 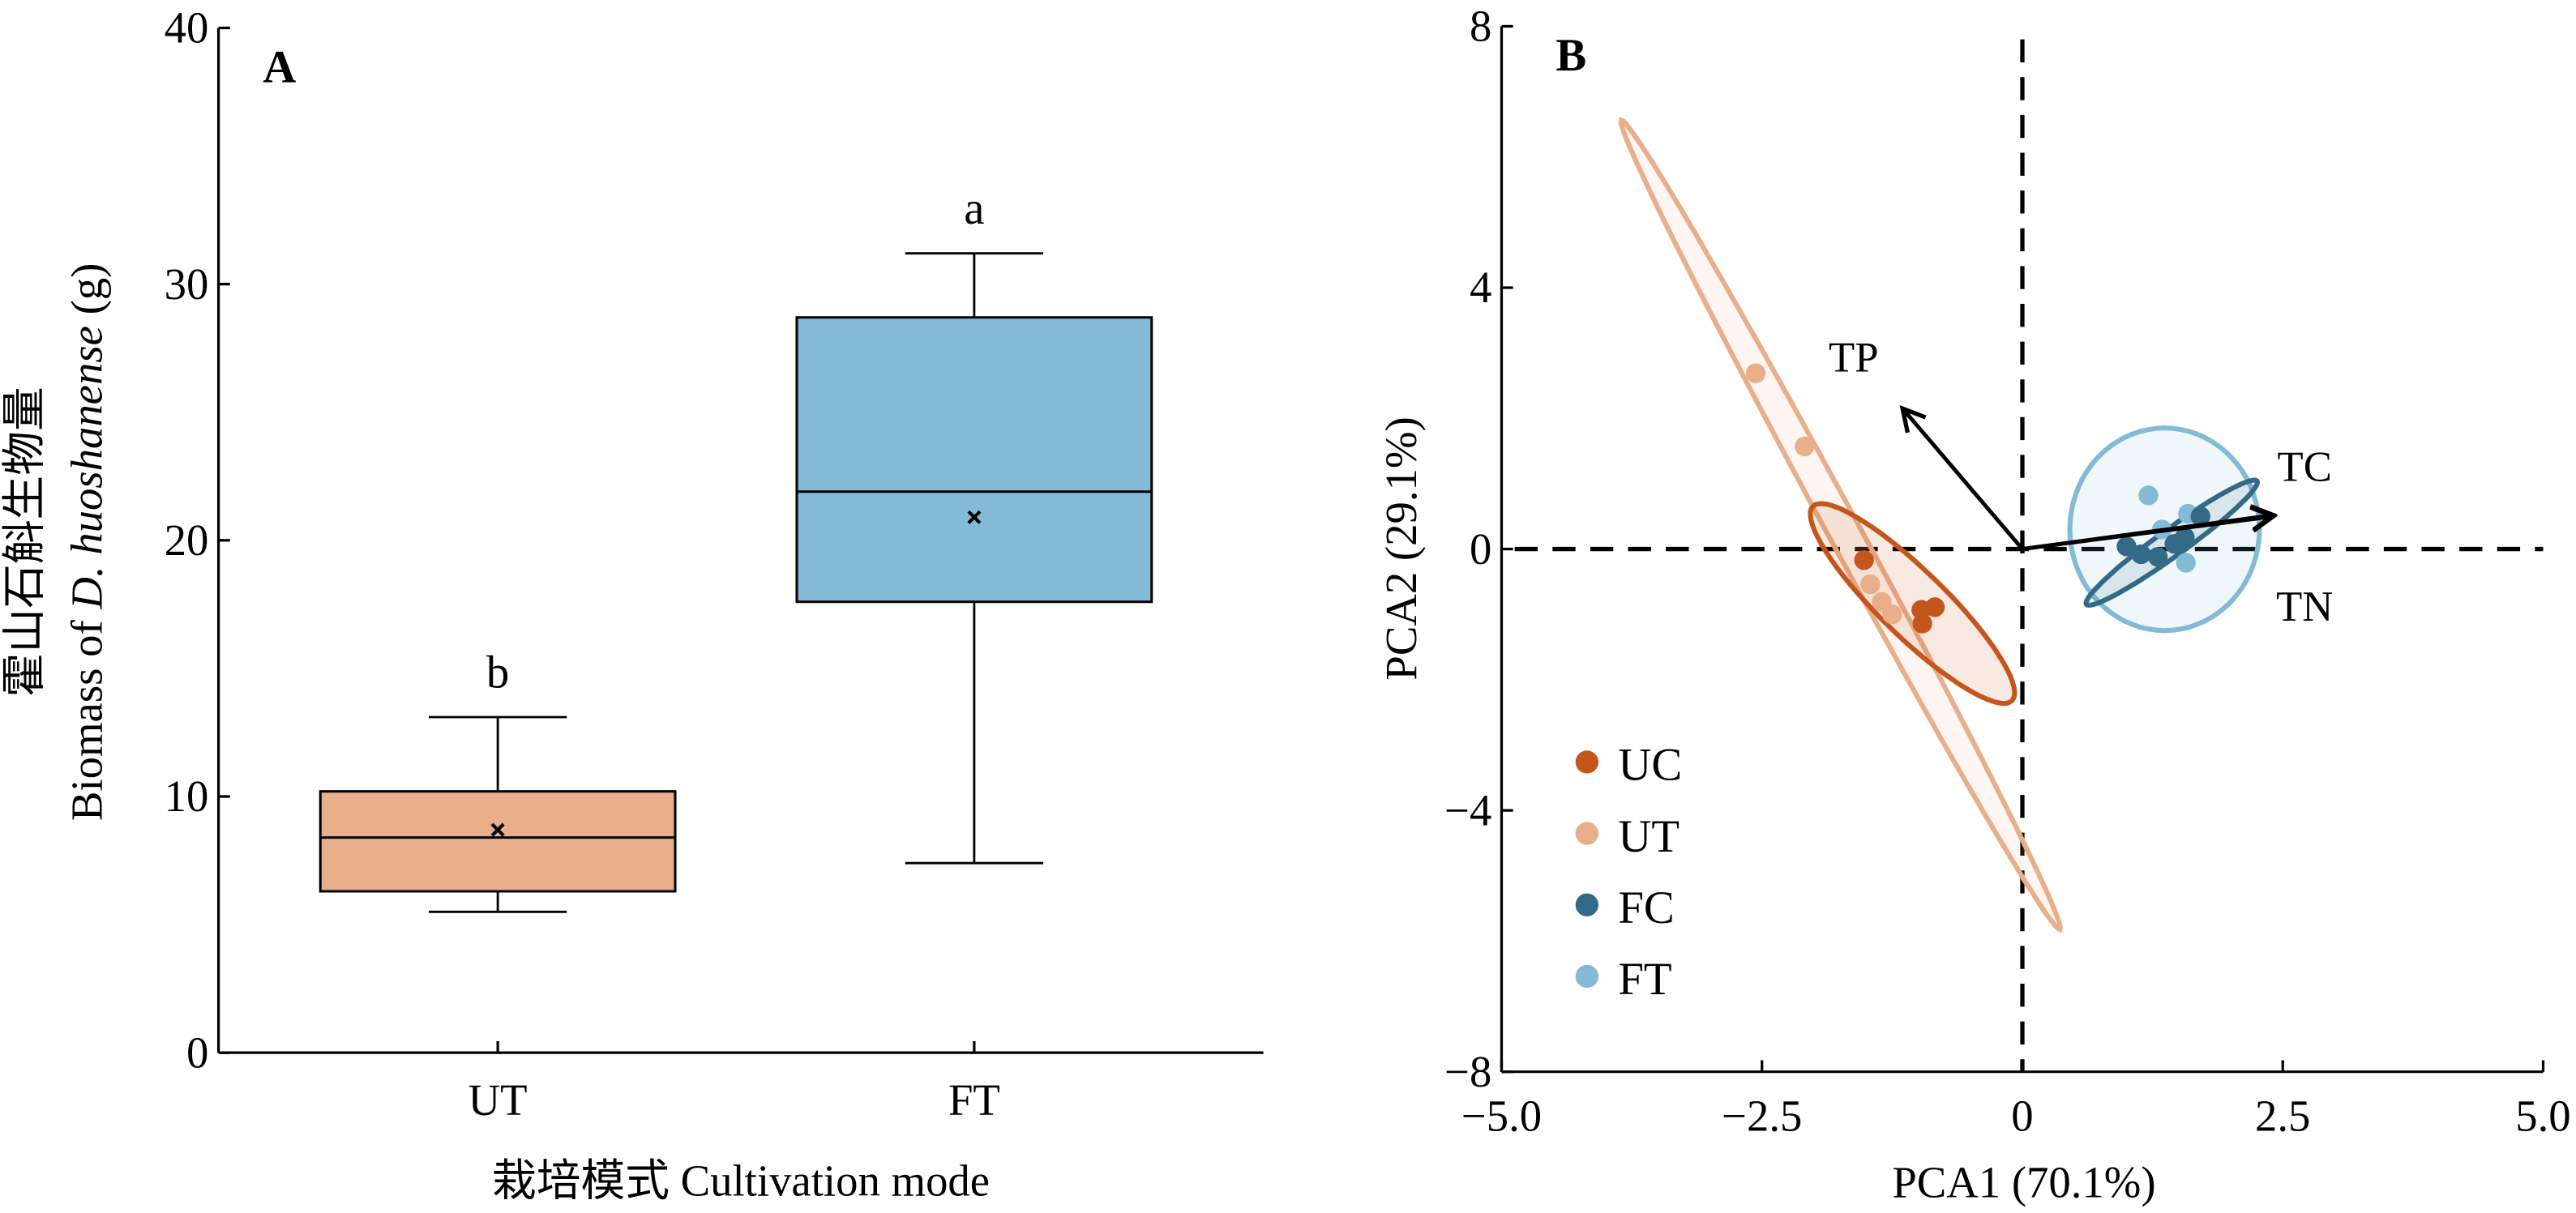 I want to click on legend-marker-UC, so click(x=1587, y=762).